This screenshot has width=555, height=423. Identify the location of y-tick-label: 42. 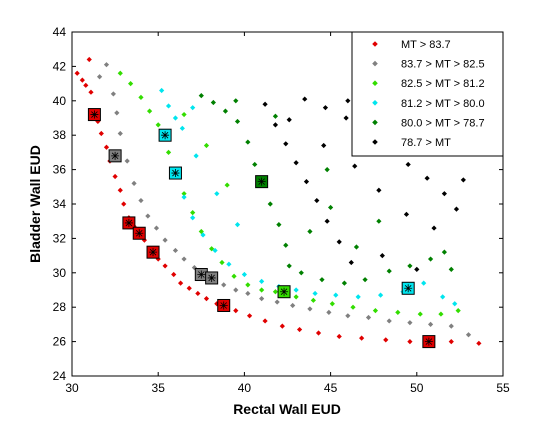
(60, 66).